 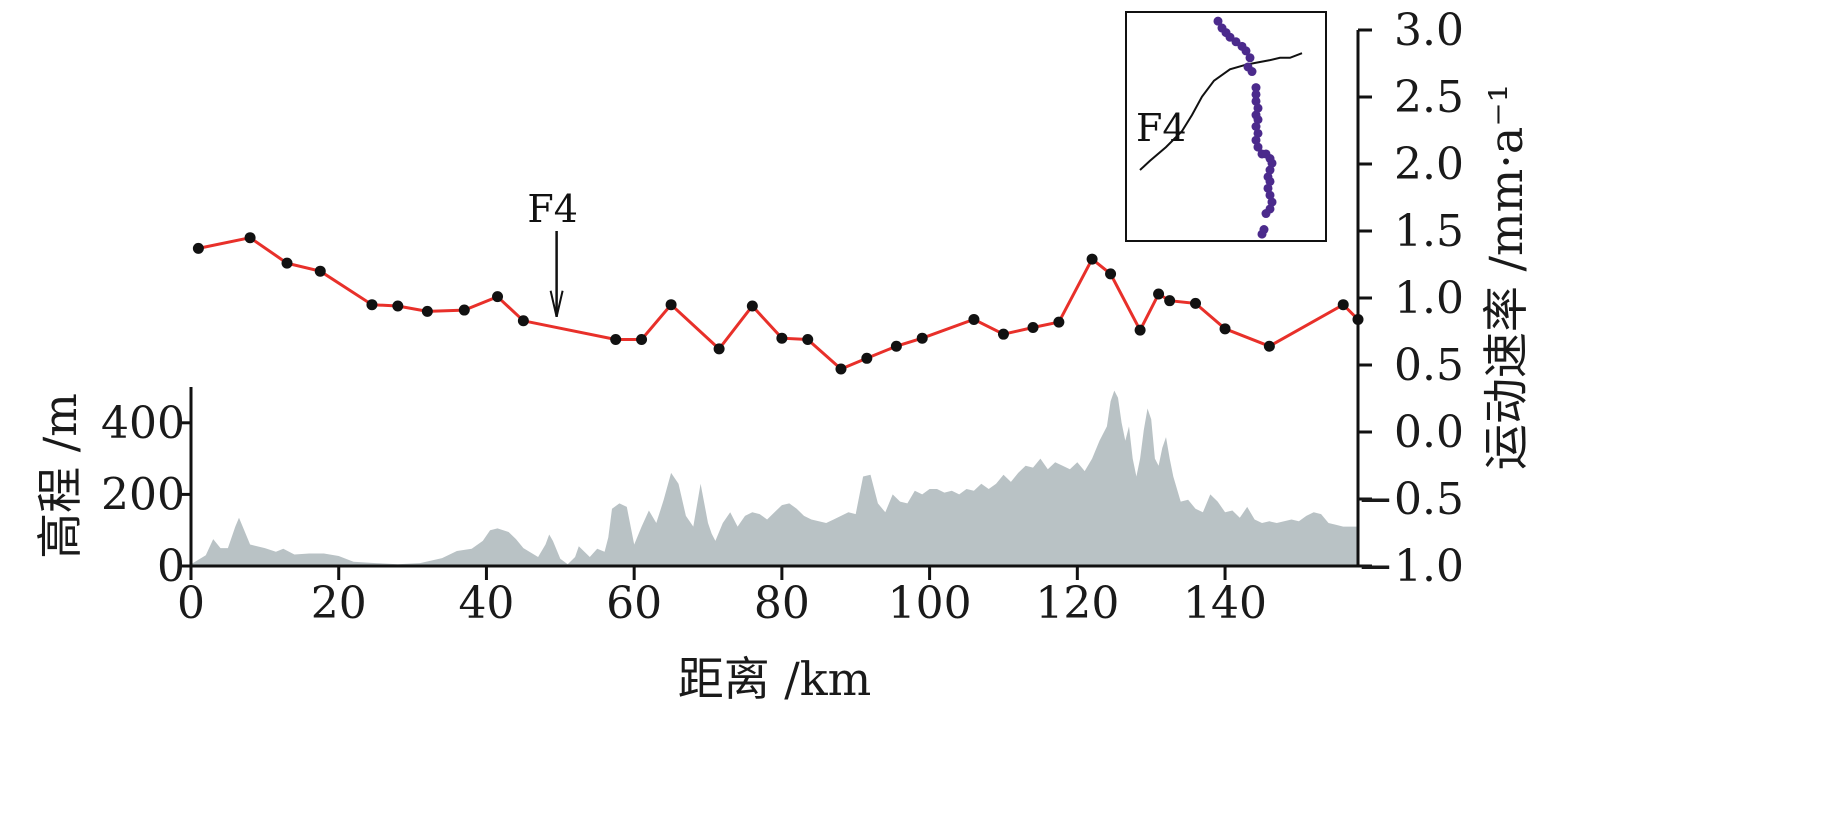 What do you see at coordinates (171, 566) in the screenshot?
I see `y-left-tick-label: 0` at bounding box center [171, 566].